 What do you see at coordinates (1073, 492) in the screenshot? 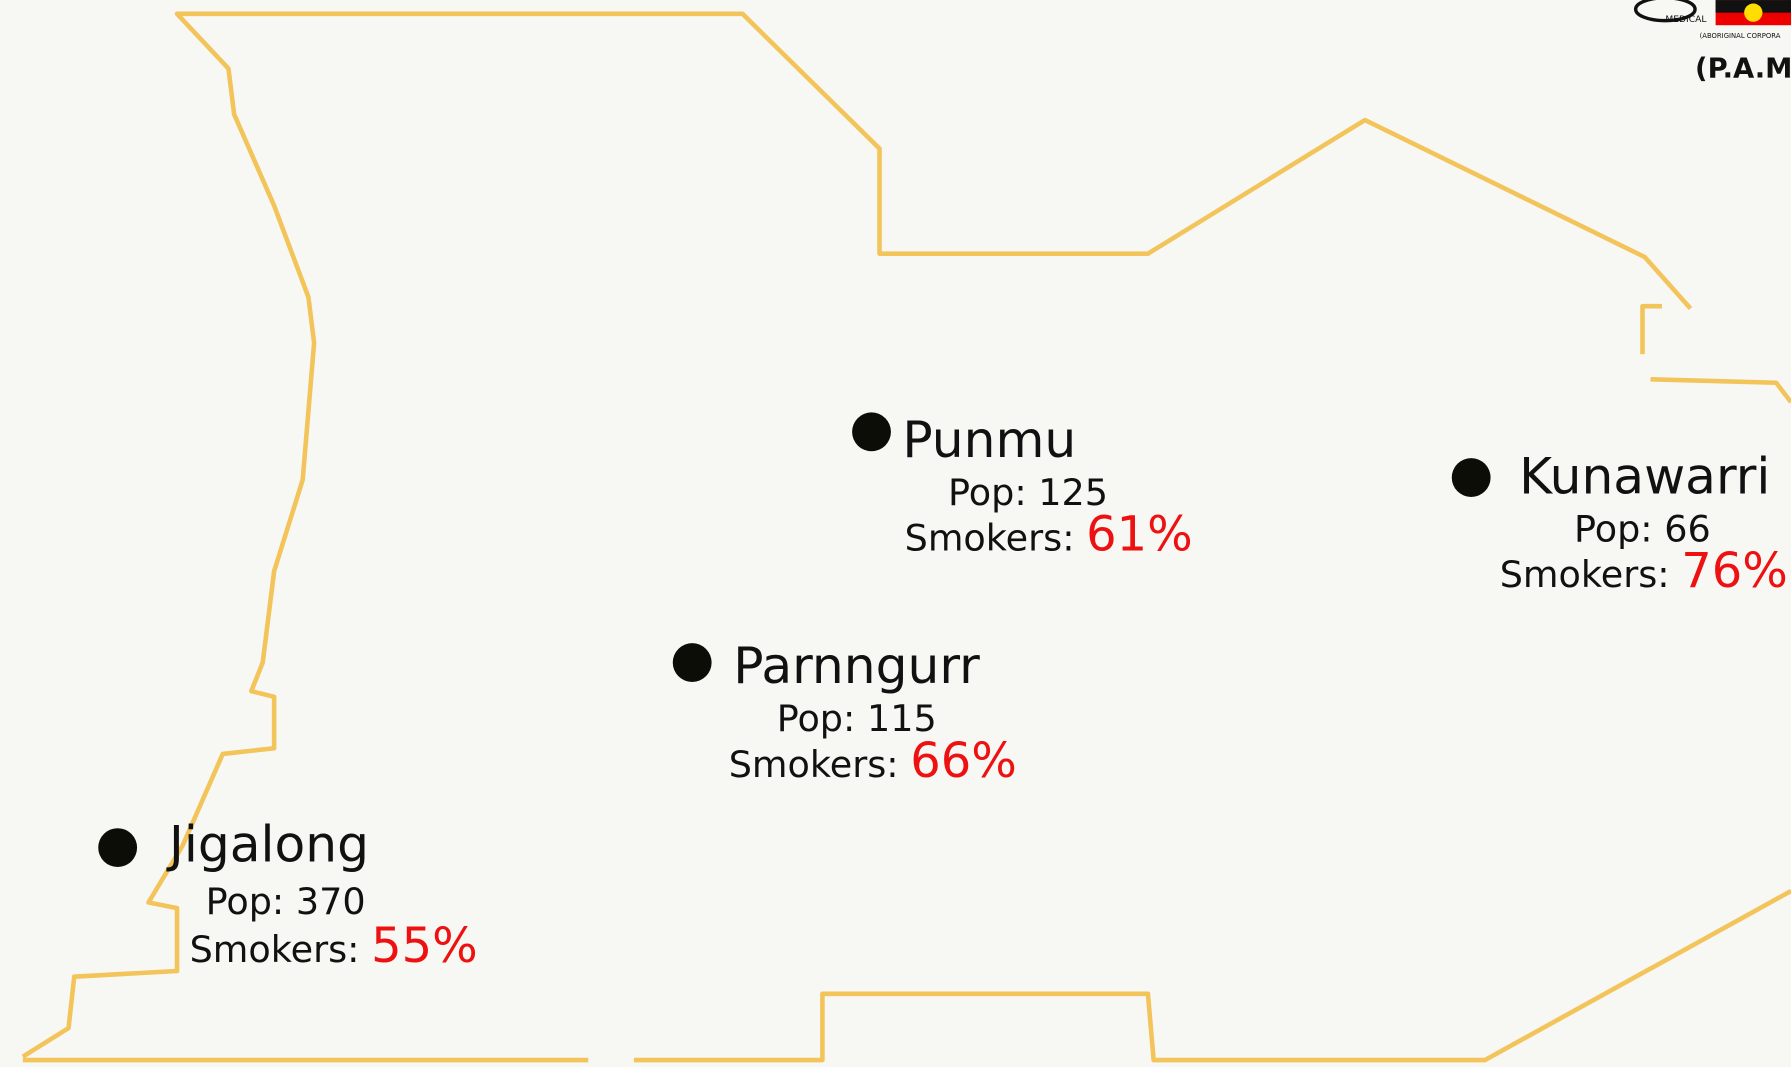
I see `population-value: 125` at bounding box center [1073, 492].